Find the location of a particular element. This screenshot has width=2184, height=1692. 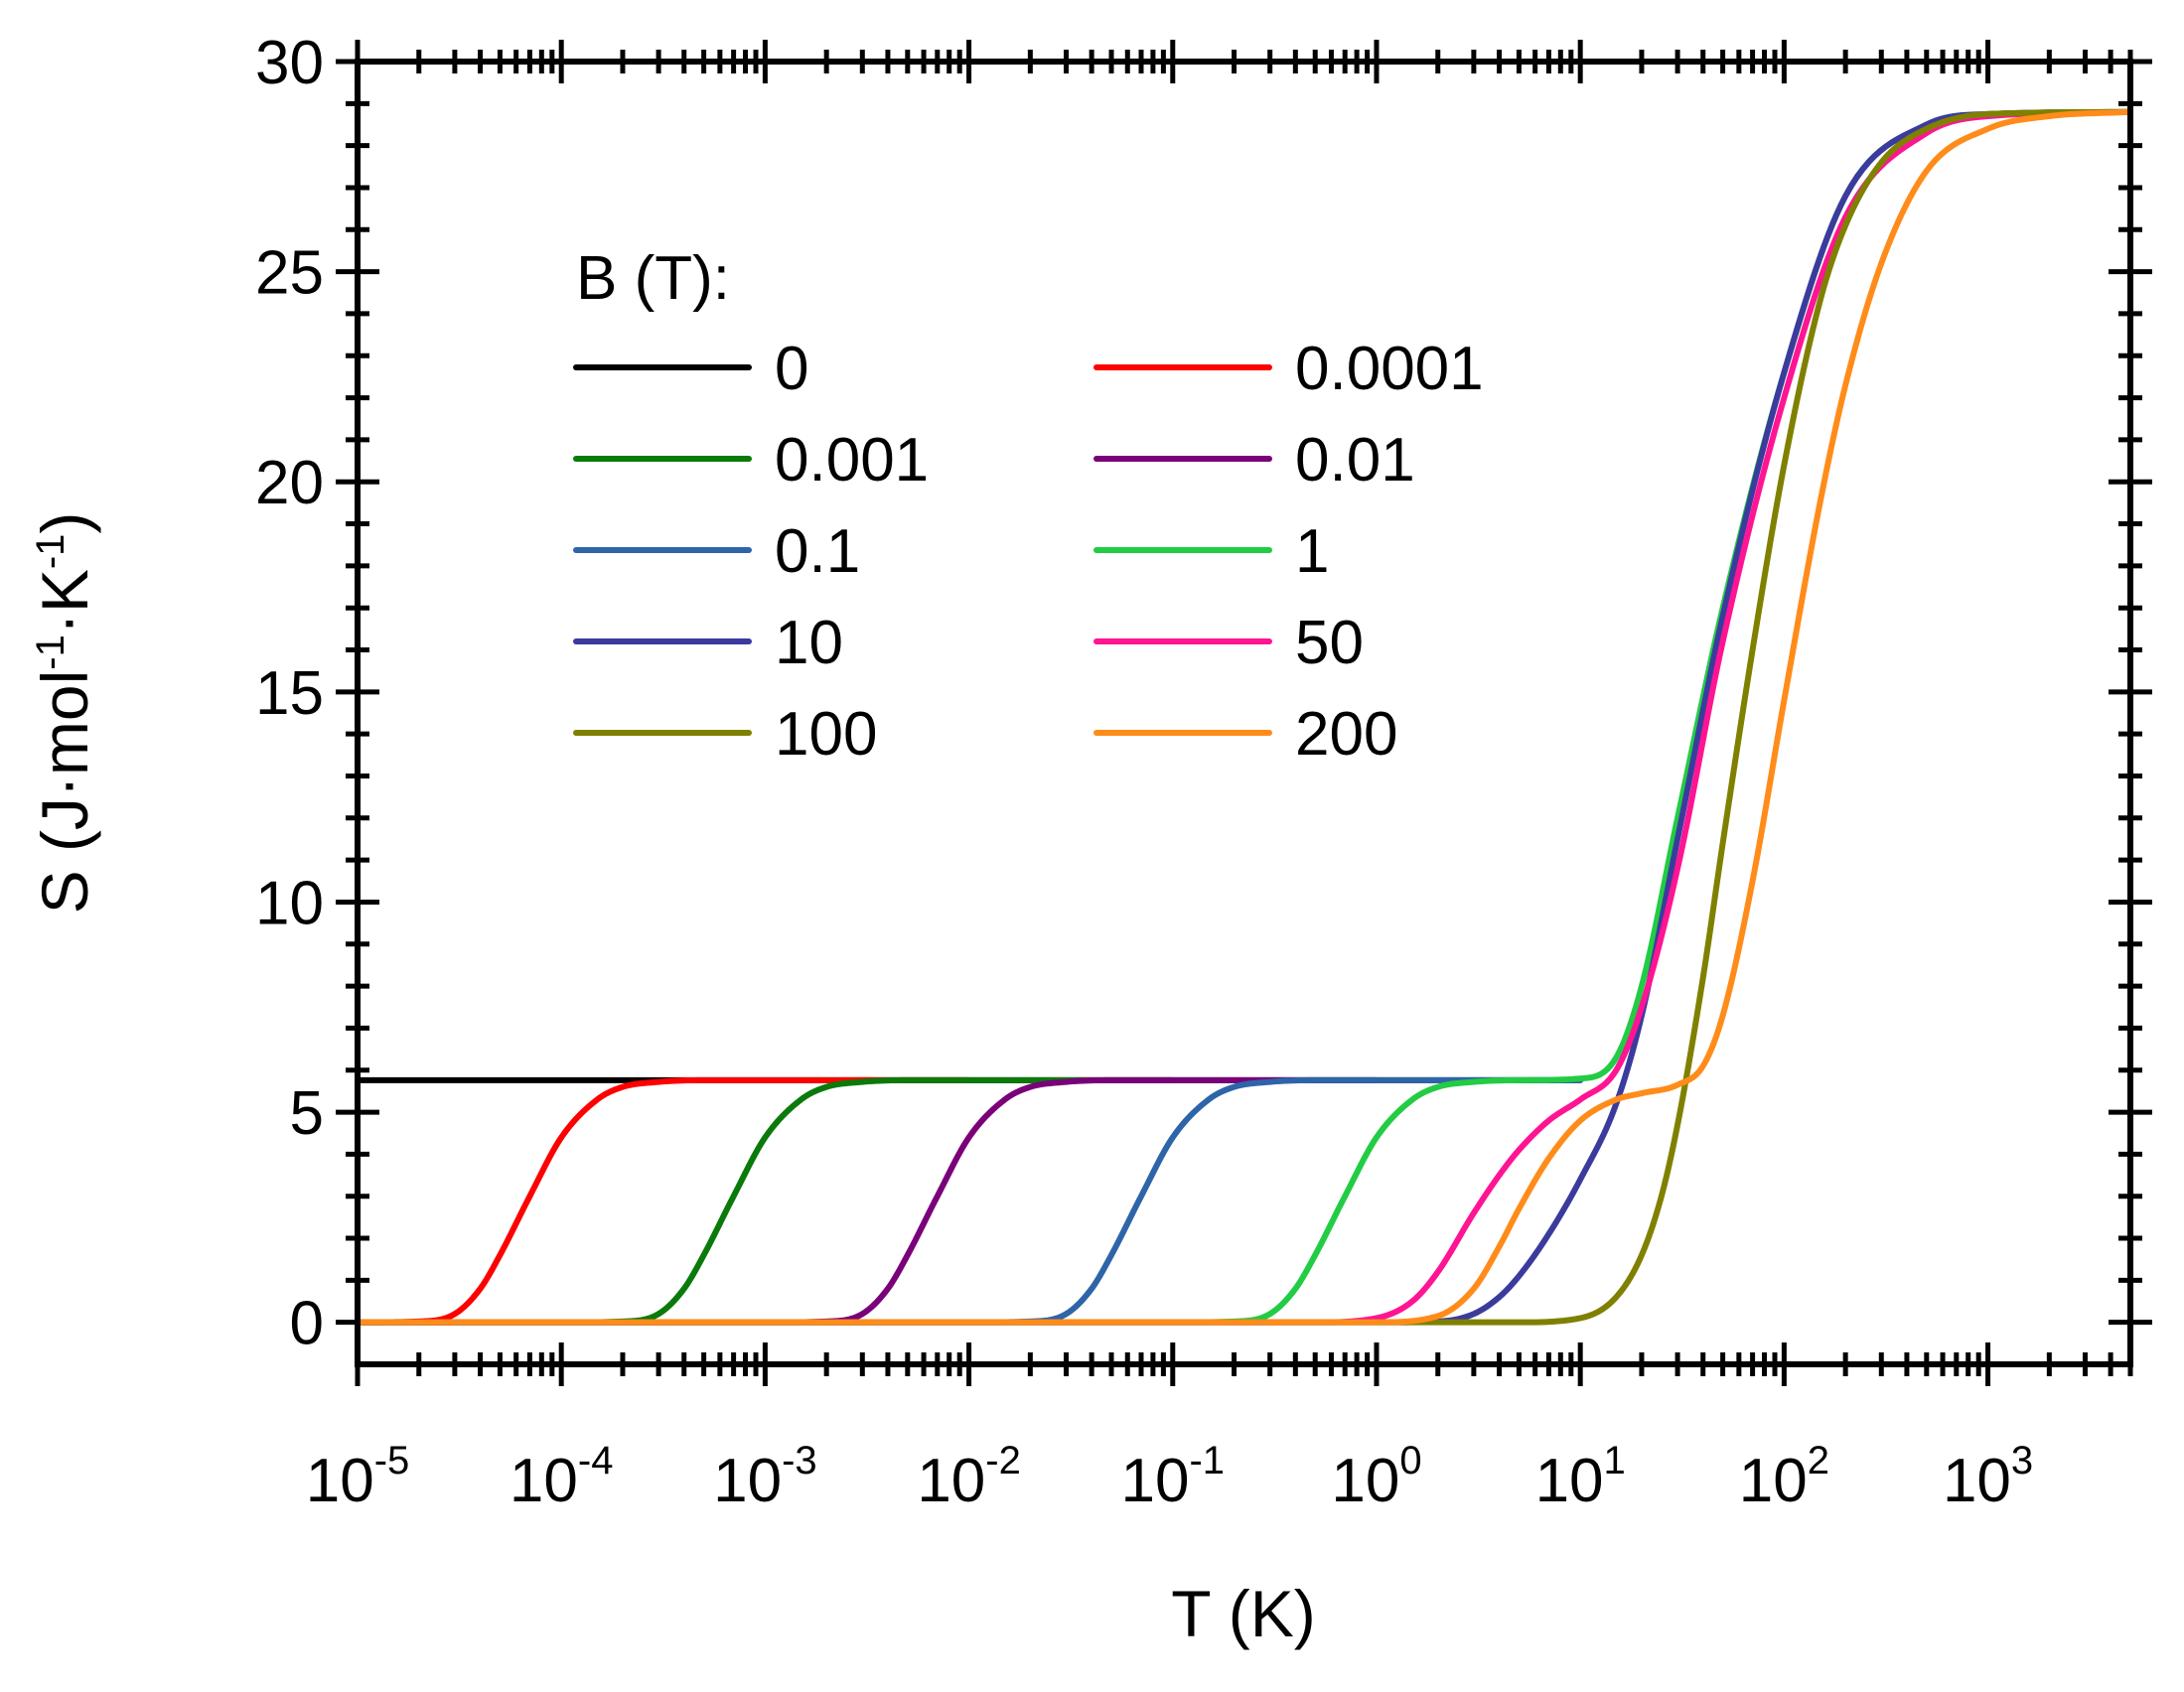

y-tick-label: 30 is located at coordinates (289, 63).